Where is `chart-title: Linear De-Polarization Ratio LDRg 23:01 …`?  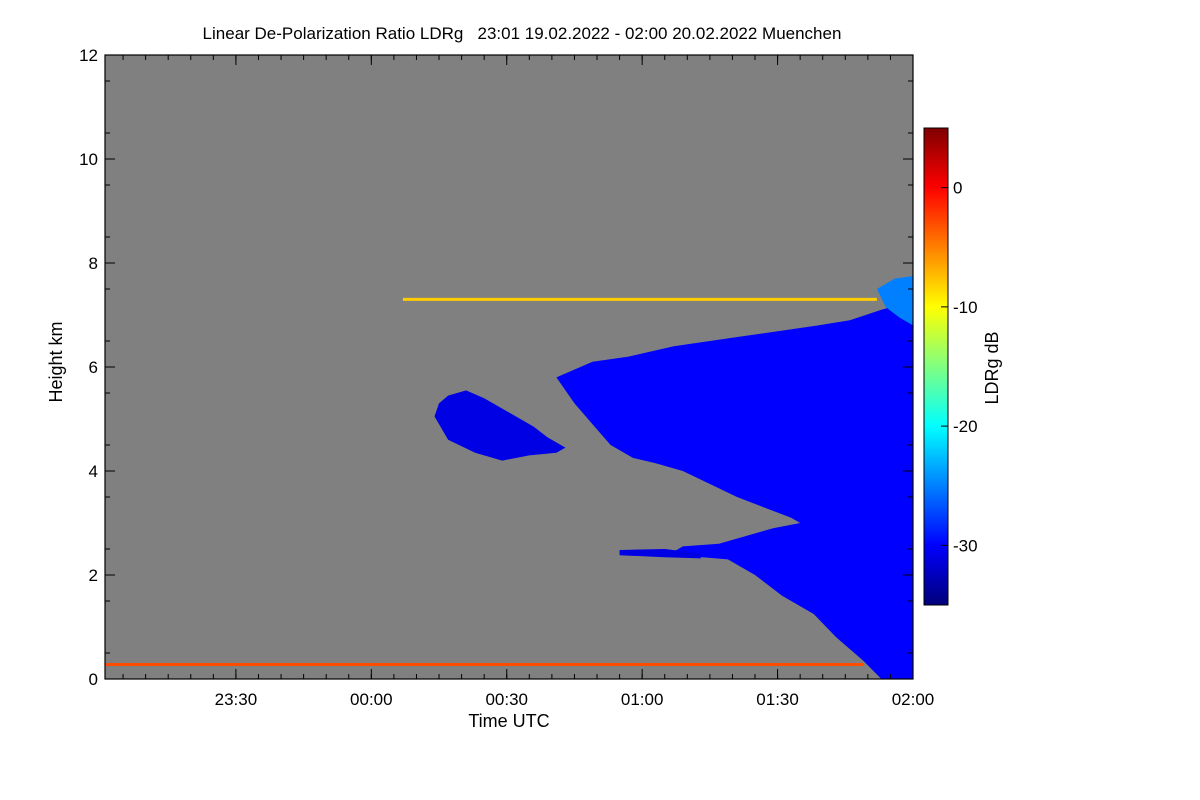
chart-title: Linear De-Polarization Ratio LDRg 23:01 … is located at coordinates (522, 33).